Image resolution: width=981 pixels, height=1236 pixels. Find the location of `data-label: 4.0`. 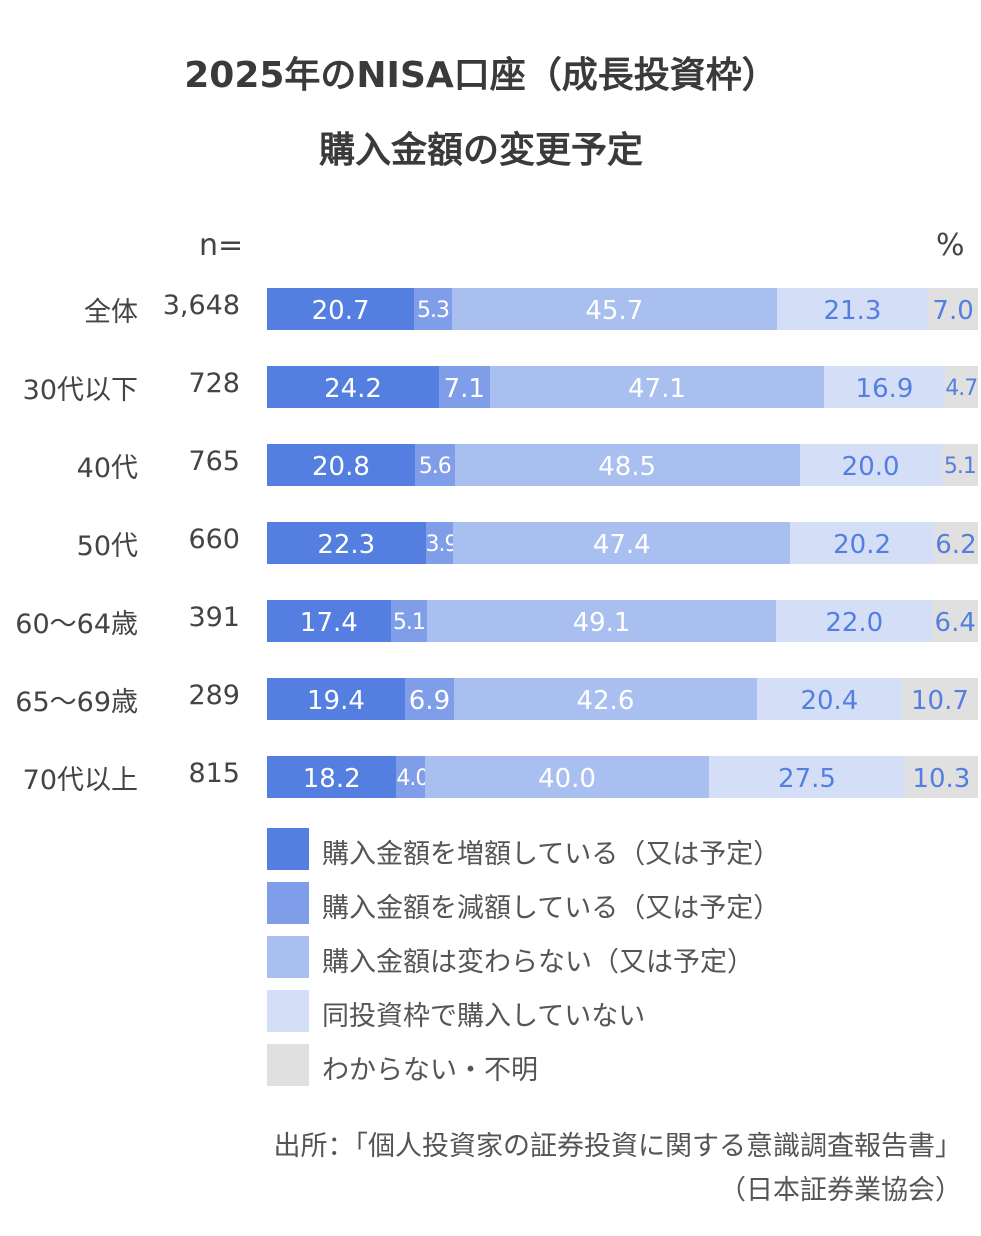

data-label: 4.0 is located at coordinates (412, 778).